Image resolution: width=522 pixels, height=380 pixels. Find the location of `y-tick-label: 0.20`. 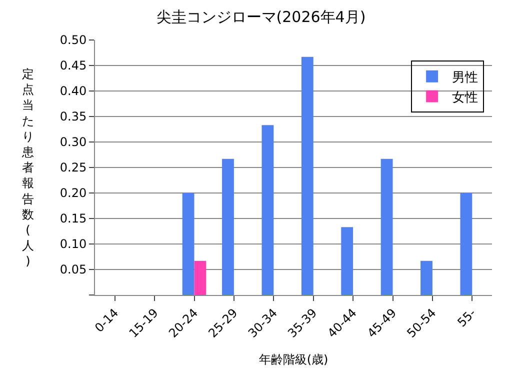

y-tick-label: 0.20 is located at coordinates (73, 193).